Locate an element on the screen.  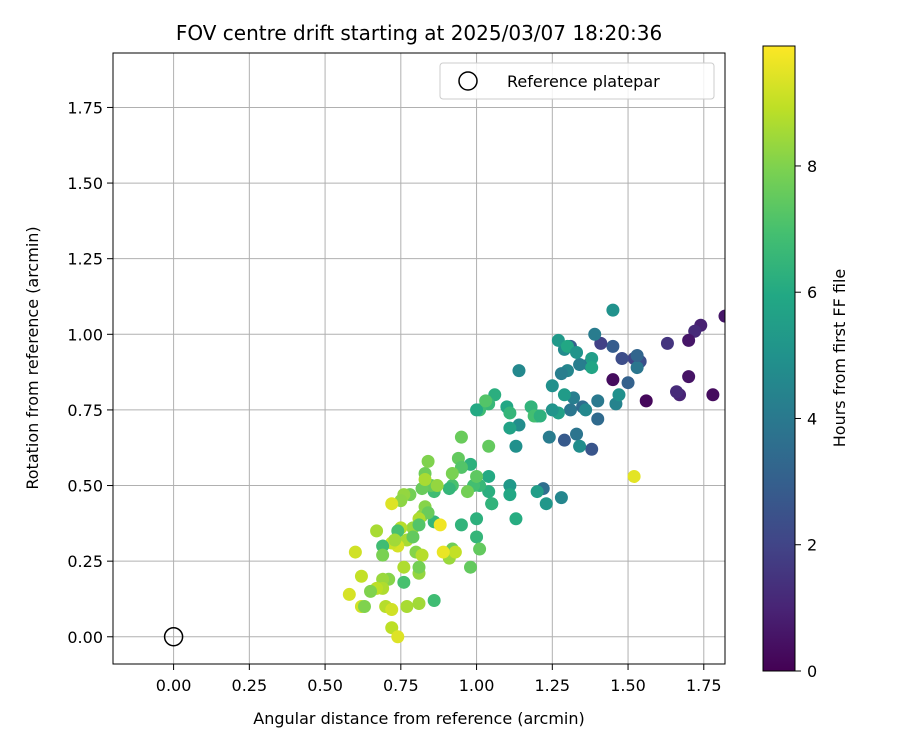
legend: Reference platepar is located at coordinates (577, 81).